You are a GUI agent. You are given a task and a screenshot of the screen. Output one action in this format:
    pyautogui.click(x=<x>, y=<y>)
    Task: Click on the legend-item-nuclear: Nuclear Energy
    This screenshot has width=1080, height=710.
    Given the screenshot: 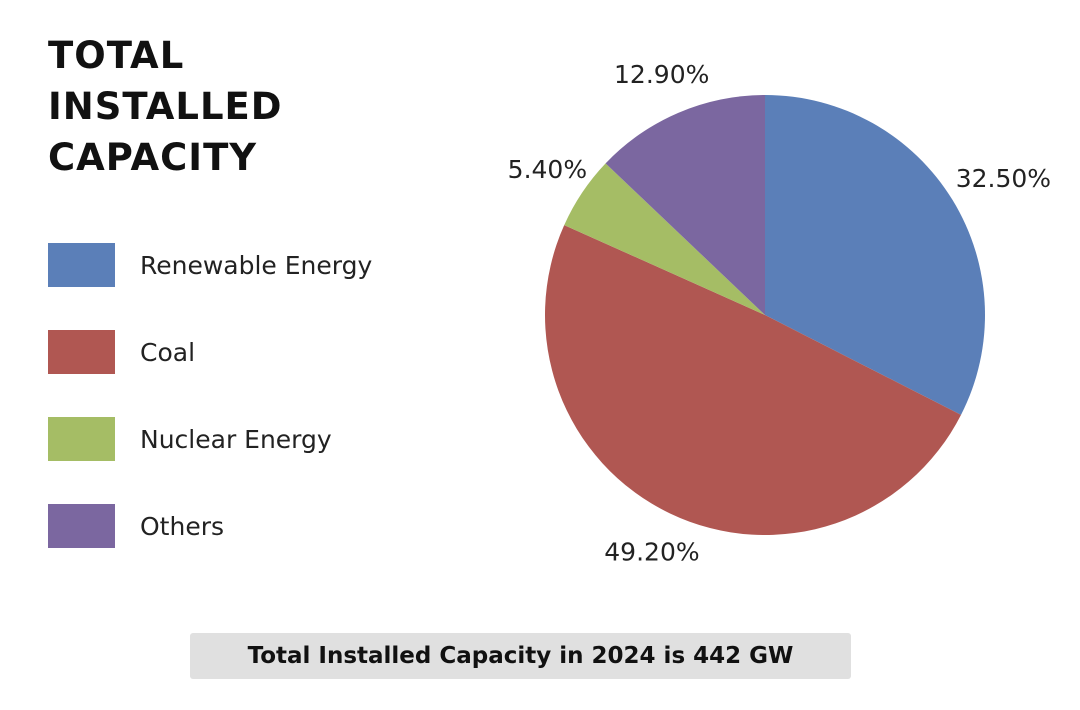 What is the action you would take?
    pyautogui.click(x=210, y=439)
    